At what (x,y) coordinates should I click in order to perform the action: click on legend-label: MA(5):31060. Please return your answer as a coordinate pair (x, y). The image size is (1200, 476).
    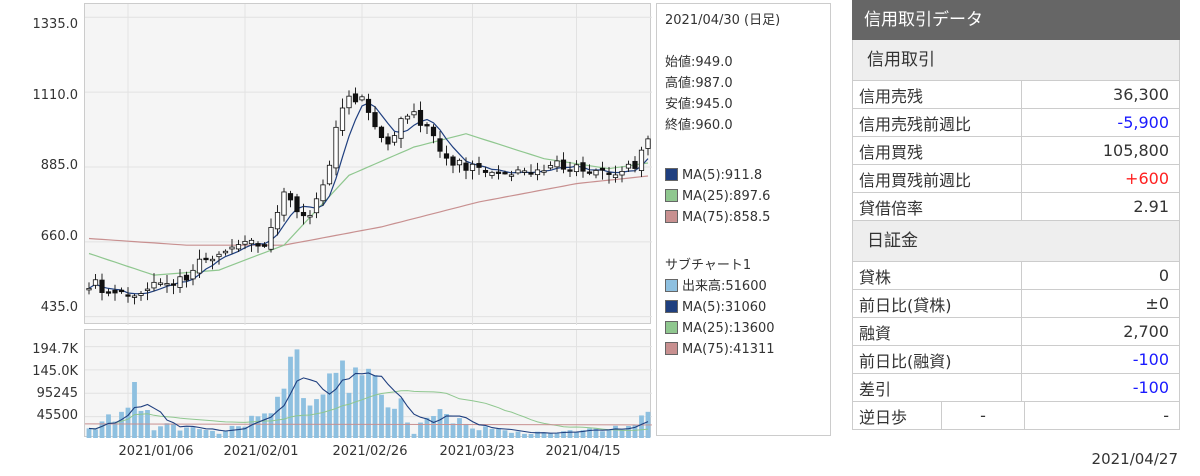
    Looking at the image, I should click on (724, 307).